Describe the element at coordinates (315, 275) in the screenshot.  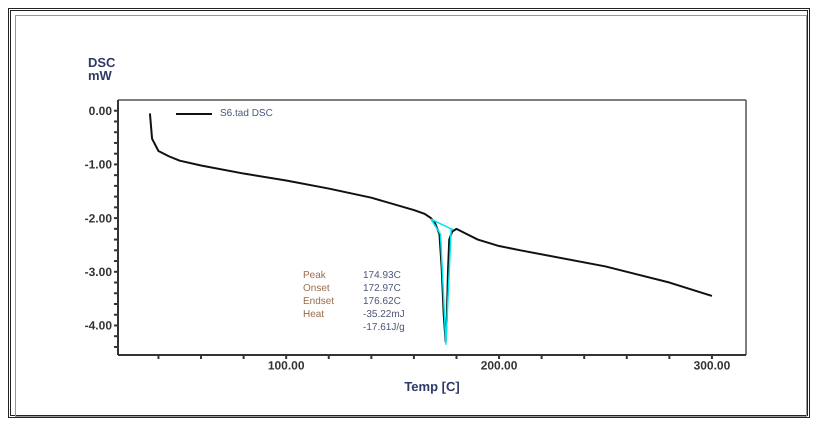
I see `annotation: Peak` at that location.